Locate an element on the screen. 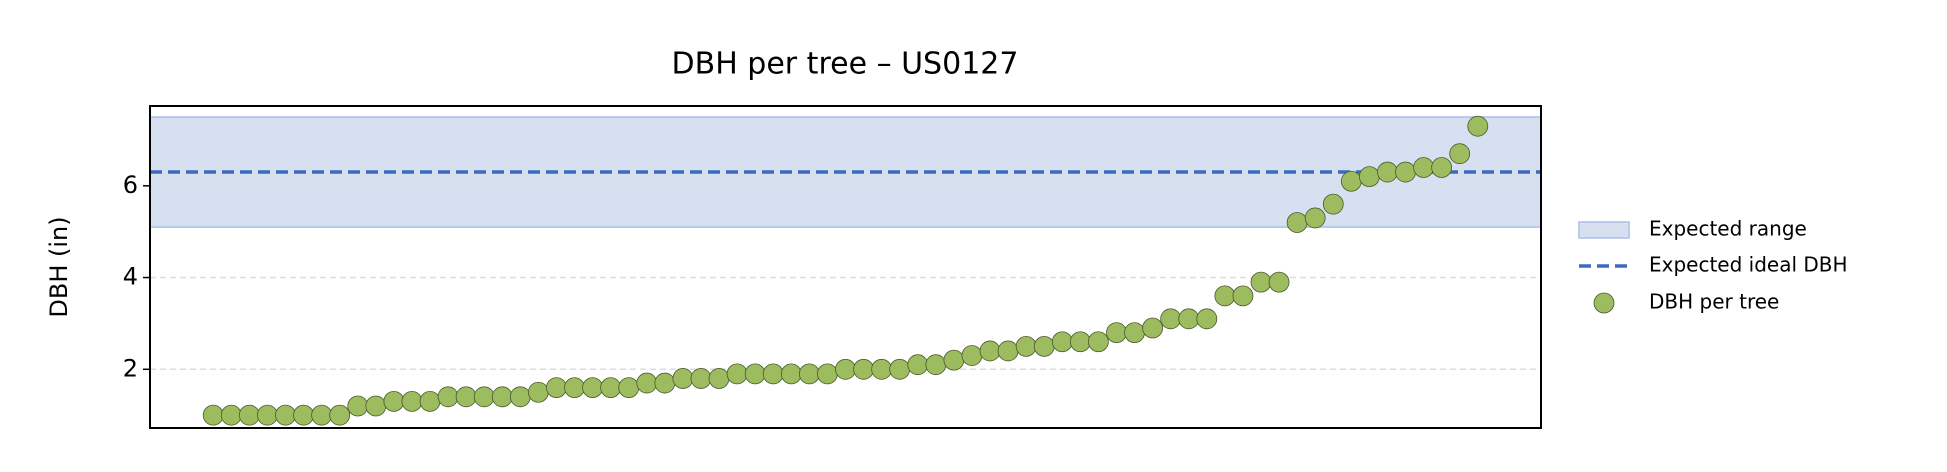  legend-label: DBH per tree is located at coordinates (1714, 302).